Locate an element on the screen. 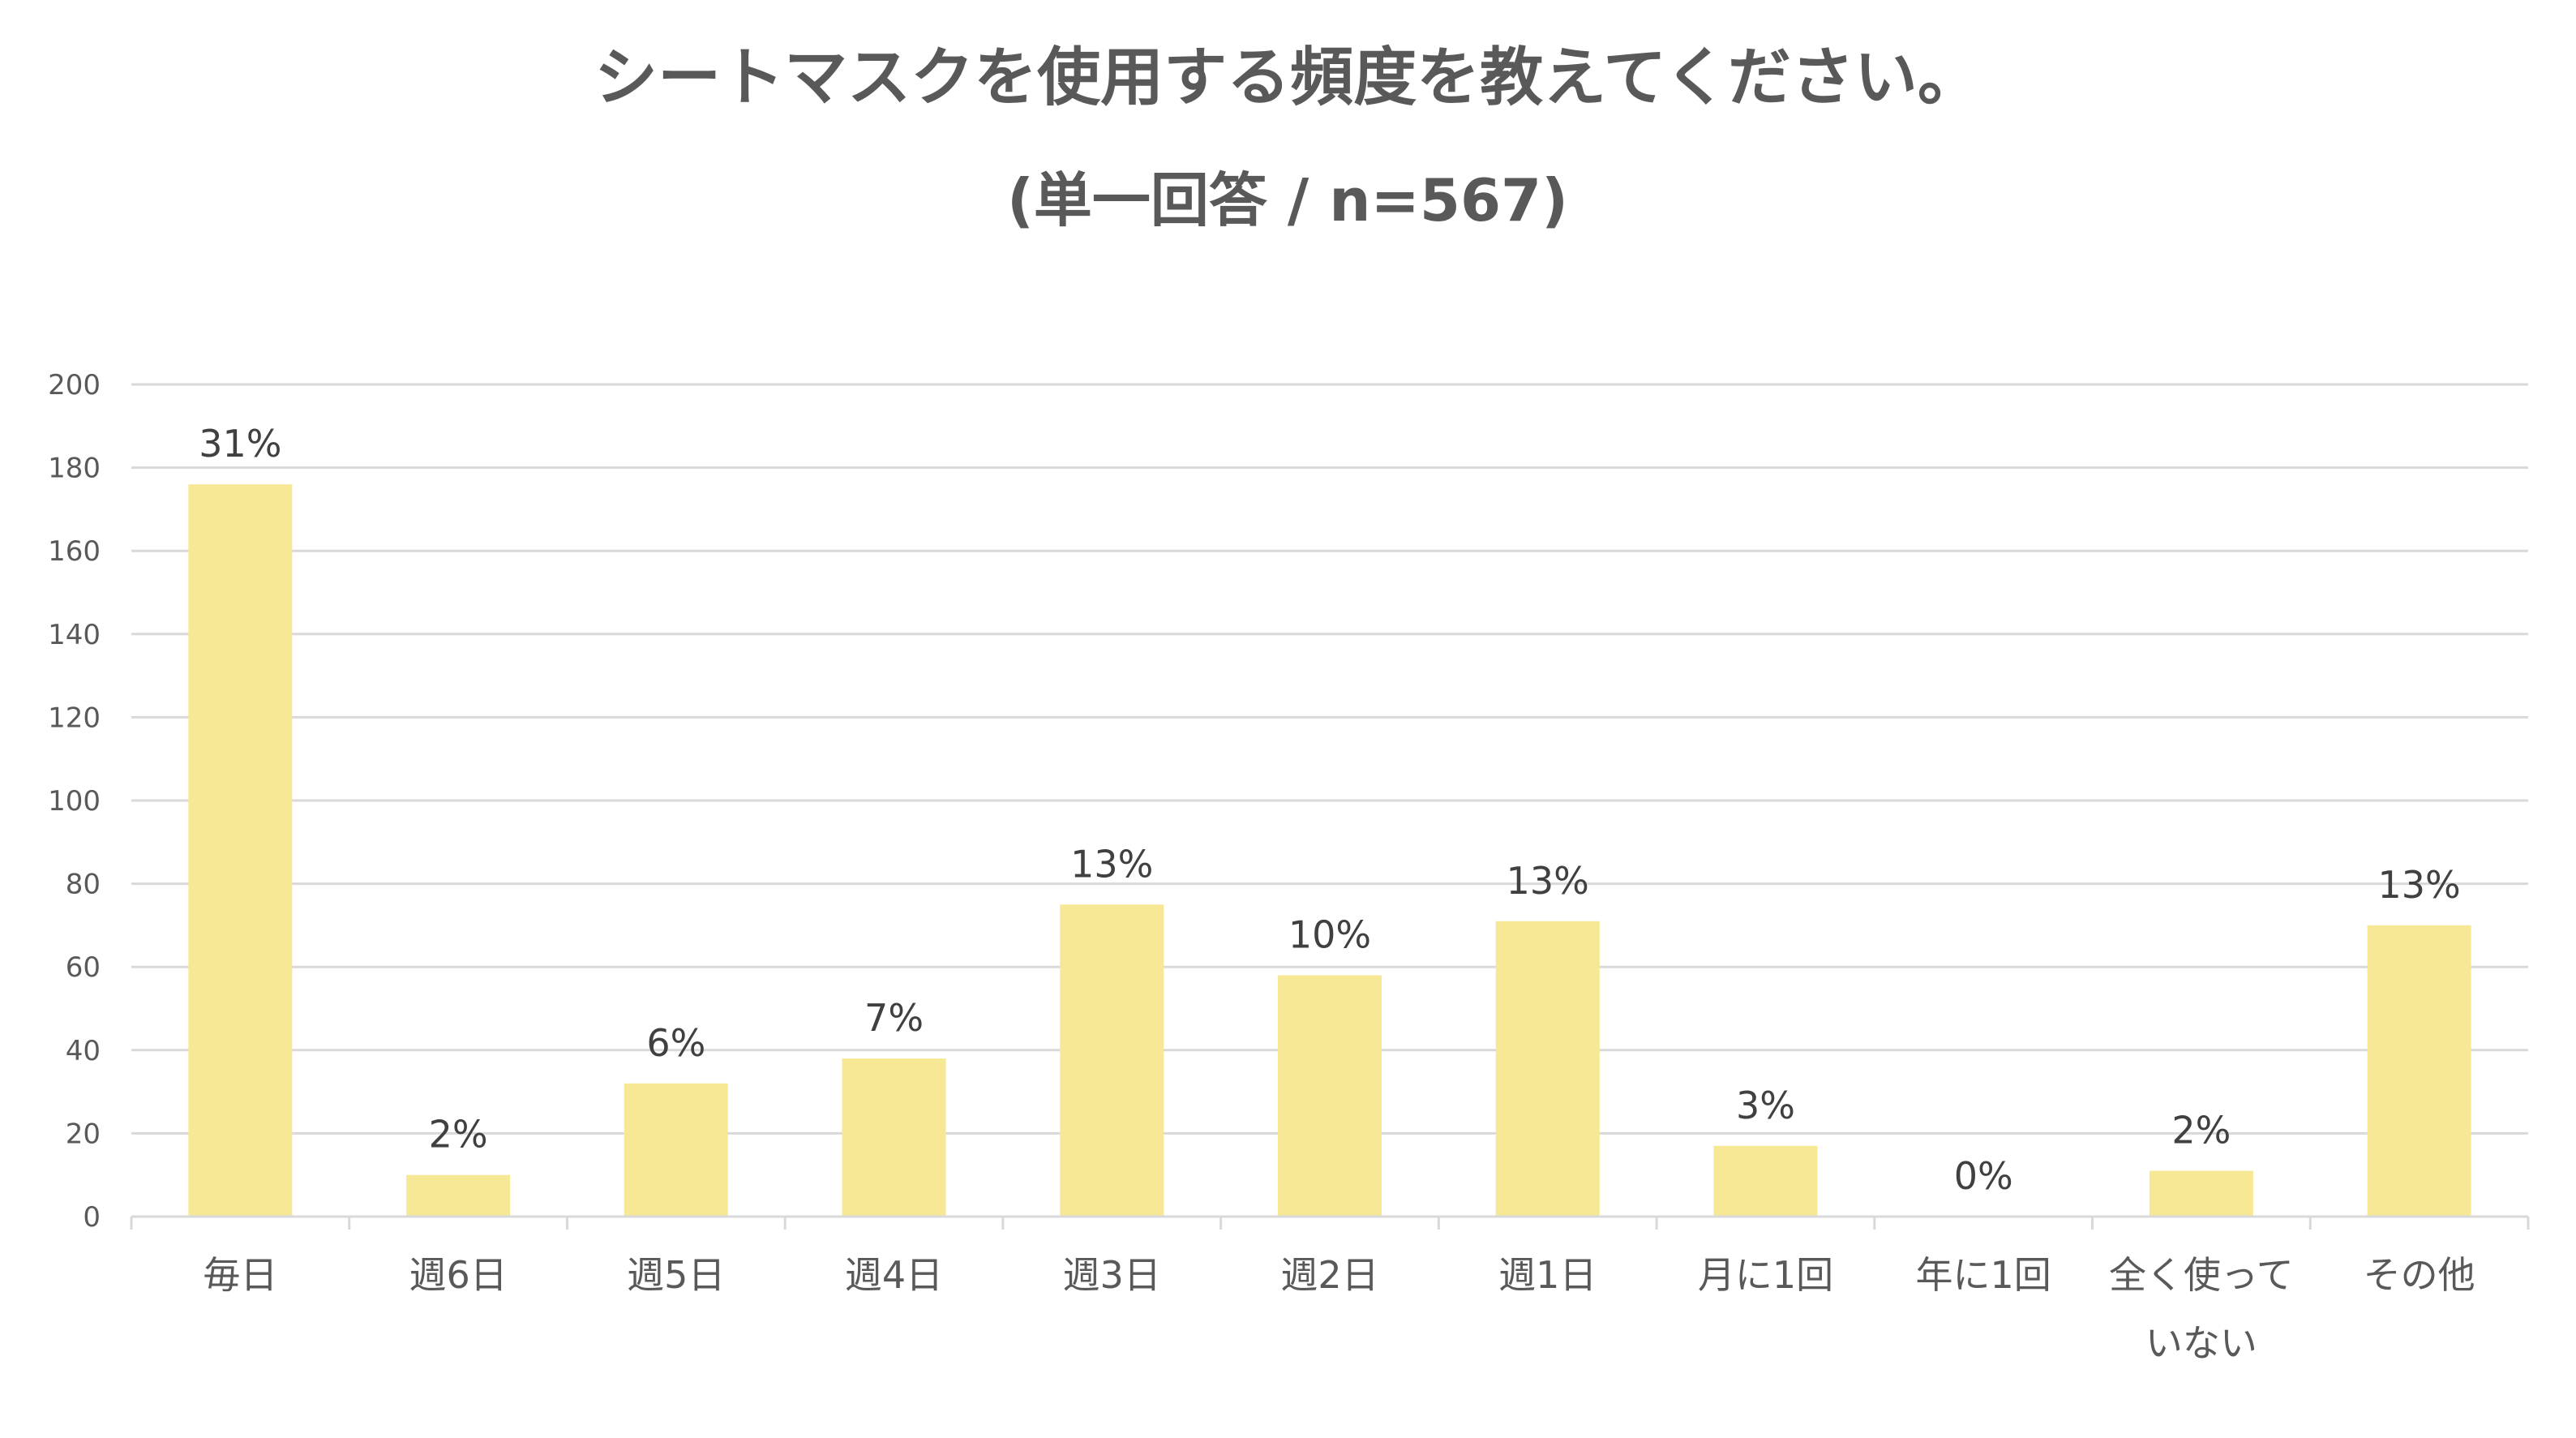 The height and width of the screenshot is (1438, 2576). x-tick-label: いない is located at coordinates (2201, 1343).